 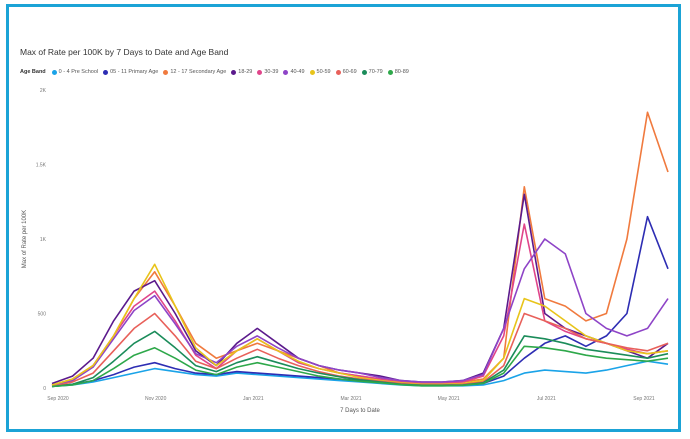 I want to click on y-tick-label: 2K, so click(x=43, y=91).